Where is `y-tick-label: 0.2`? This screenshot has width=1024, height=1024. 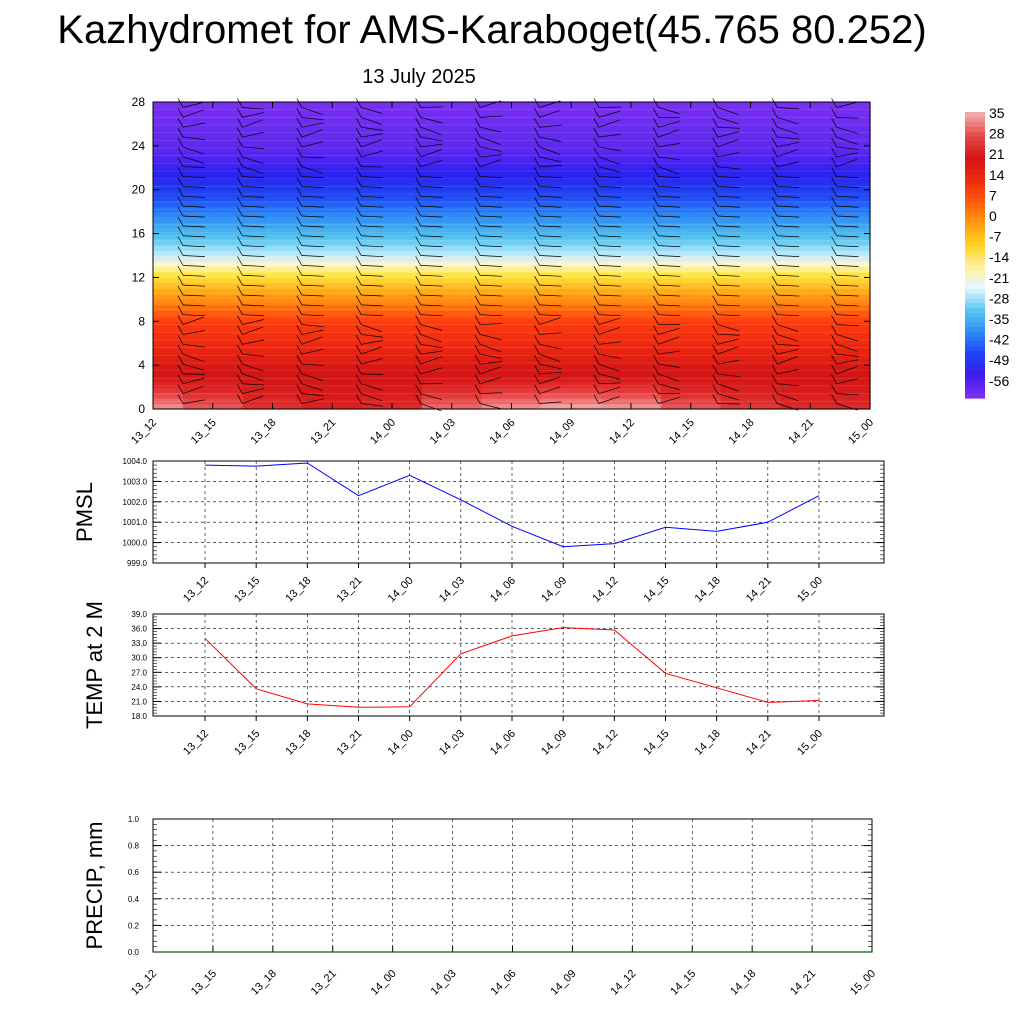
y-tick-label: 0.2 is located at coordinates (134, 925).